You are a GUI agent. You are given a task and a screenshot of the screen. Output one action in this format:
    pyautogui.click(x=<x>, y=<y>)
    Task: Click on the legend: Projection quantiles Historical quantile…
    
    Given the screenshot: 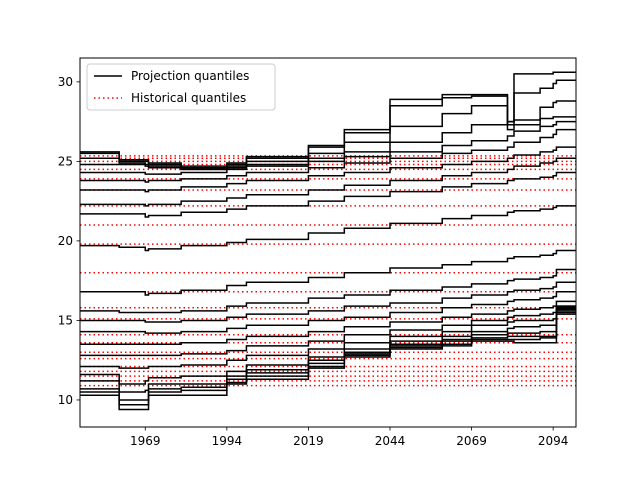 What is the action you would take?
    pyautogui.click(x=181, y=87)
    